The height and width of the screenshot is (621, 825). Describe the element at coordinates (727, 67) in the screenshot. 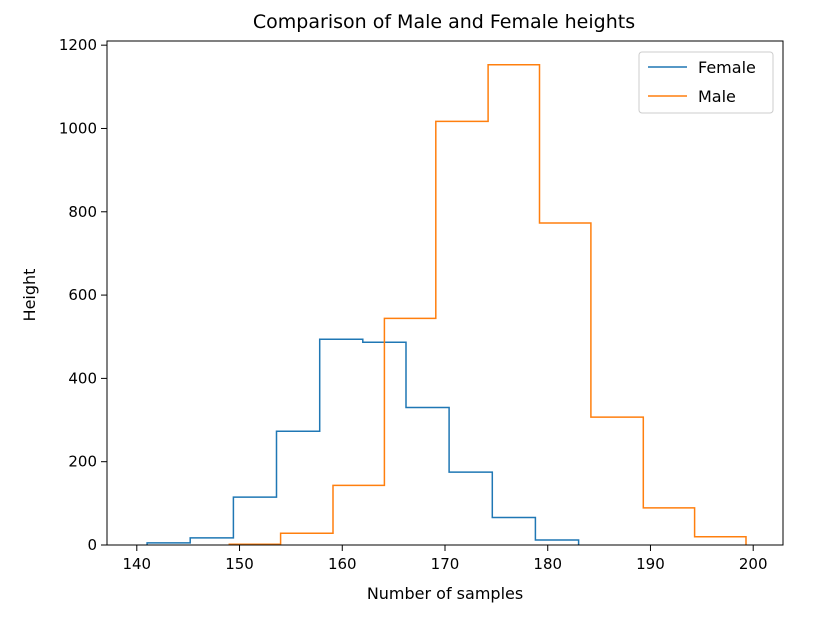

I see `legend-label-female: Female` at that location.